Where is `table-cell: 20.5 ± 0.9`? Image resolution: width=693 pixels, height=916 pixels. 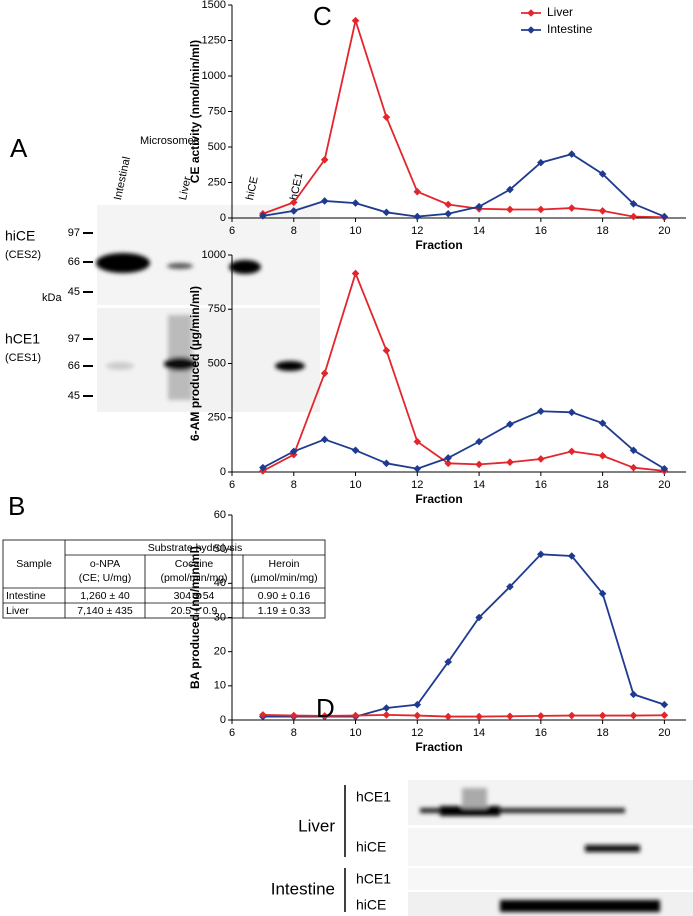 table-cell: 20.5 ± 0.9 is located at coordinates (194, 611).